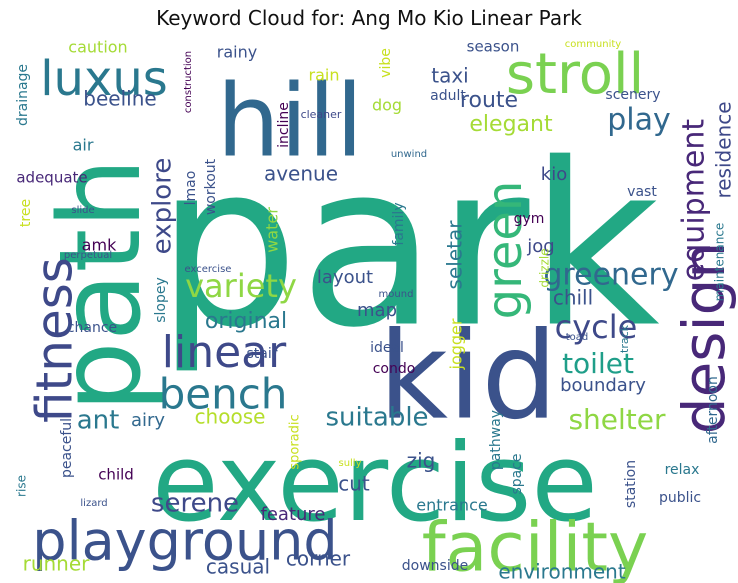 This screenshot has height=583, width=738. I want to click on word-residence: residence, so click(724, 149).